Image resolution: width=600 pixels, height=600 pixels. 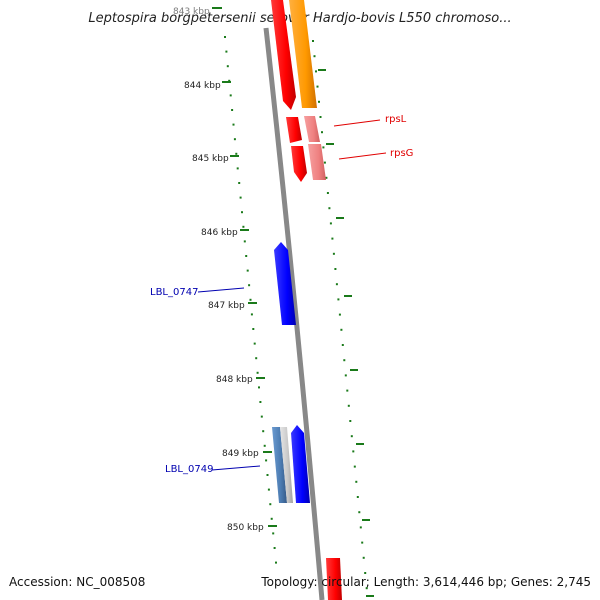 I want to click on genome-backbone, so click(x=294, y=313).